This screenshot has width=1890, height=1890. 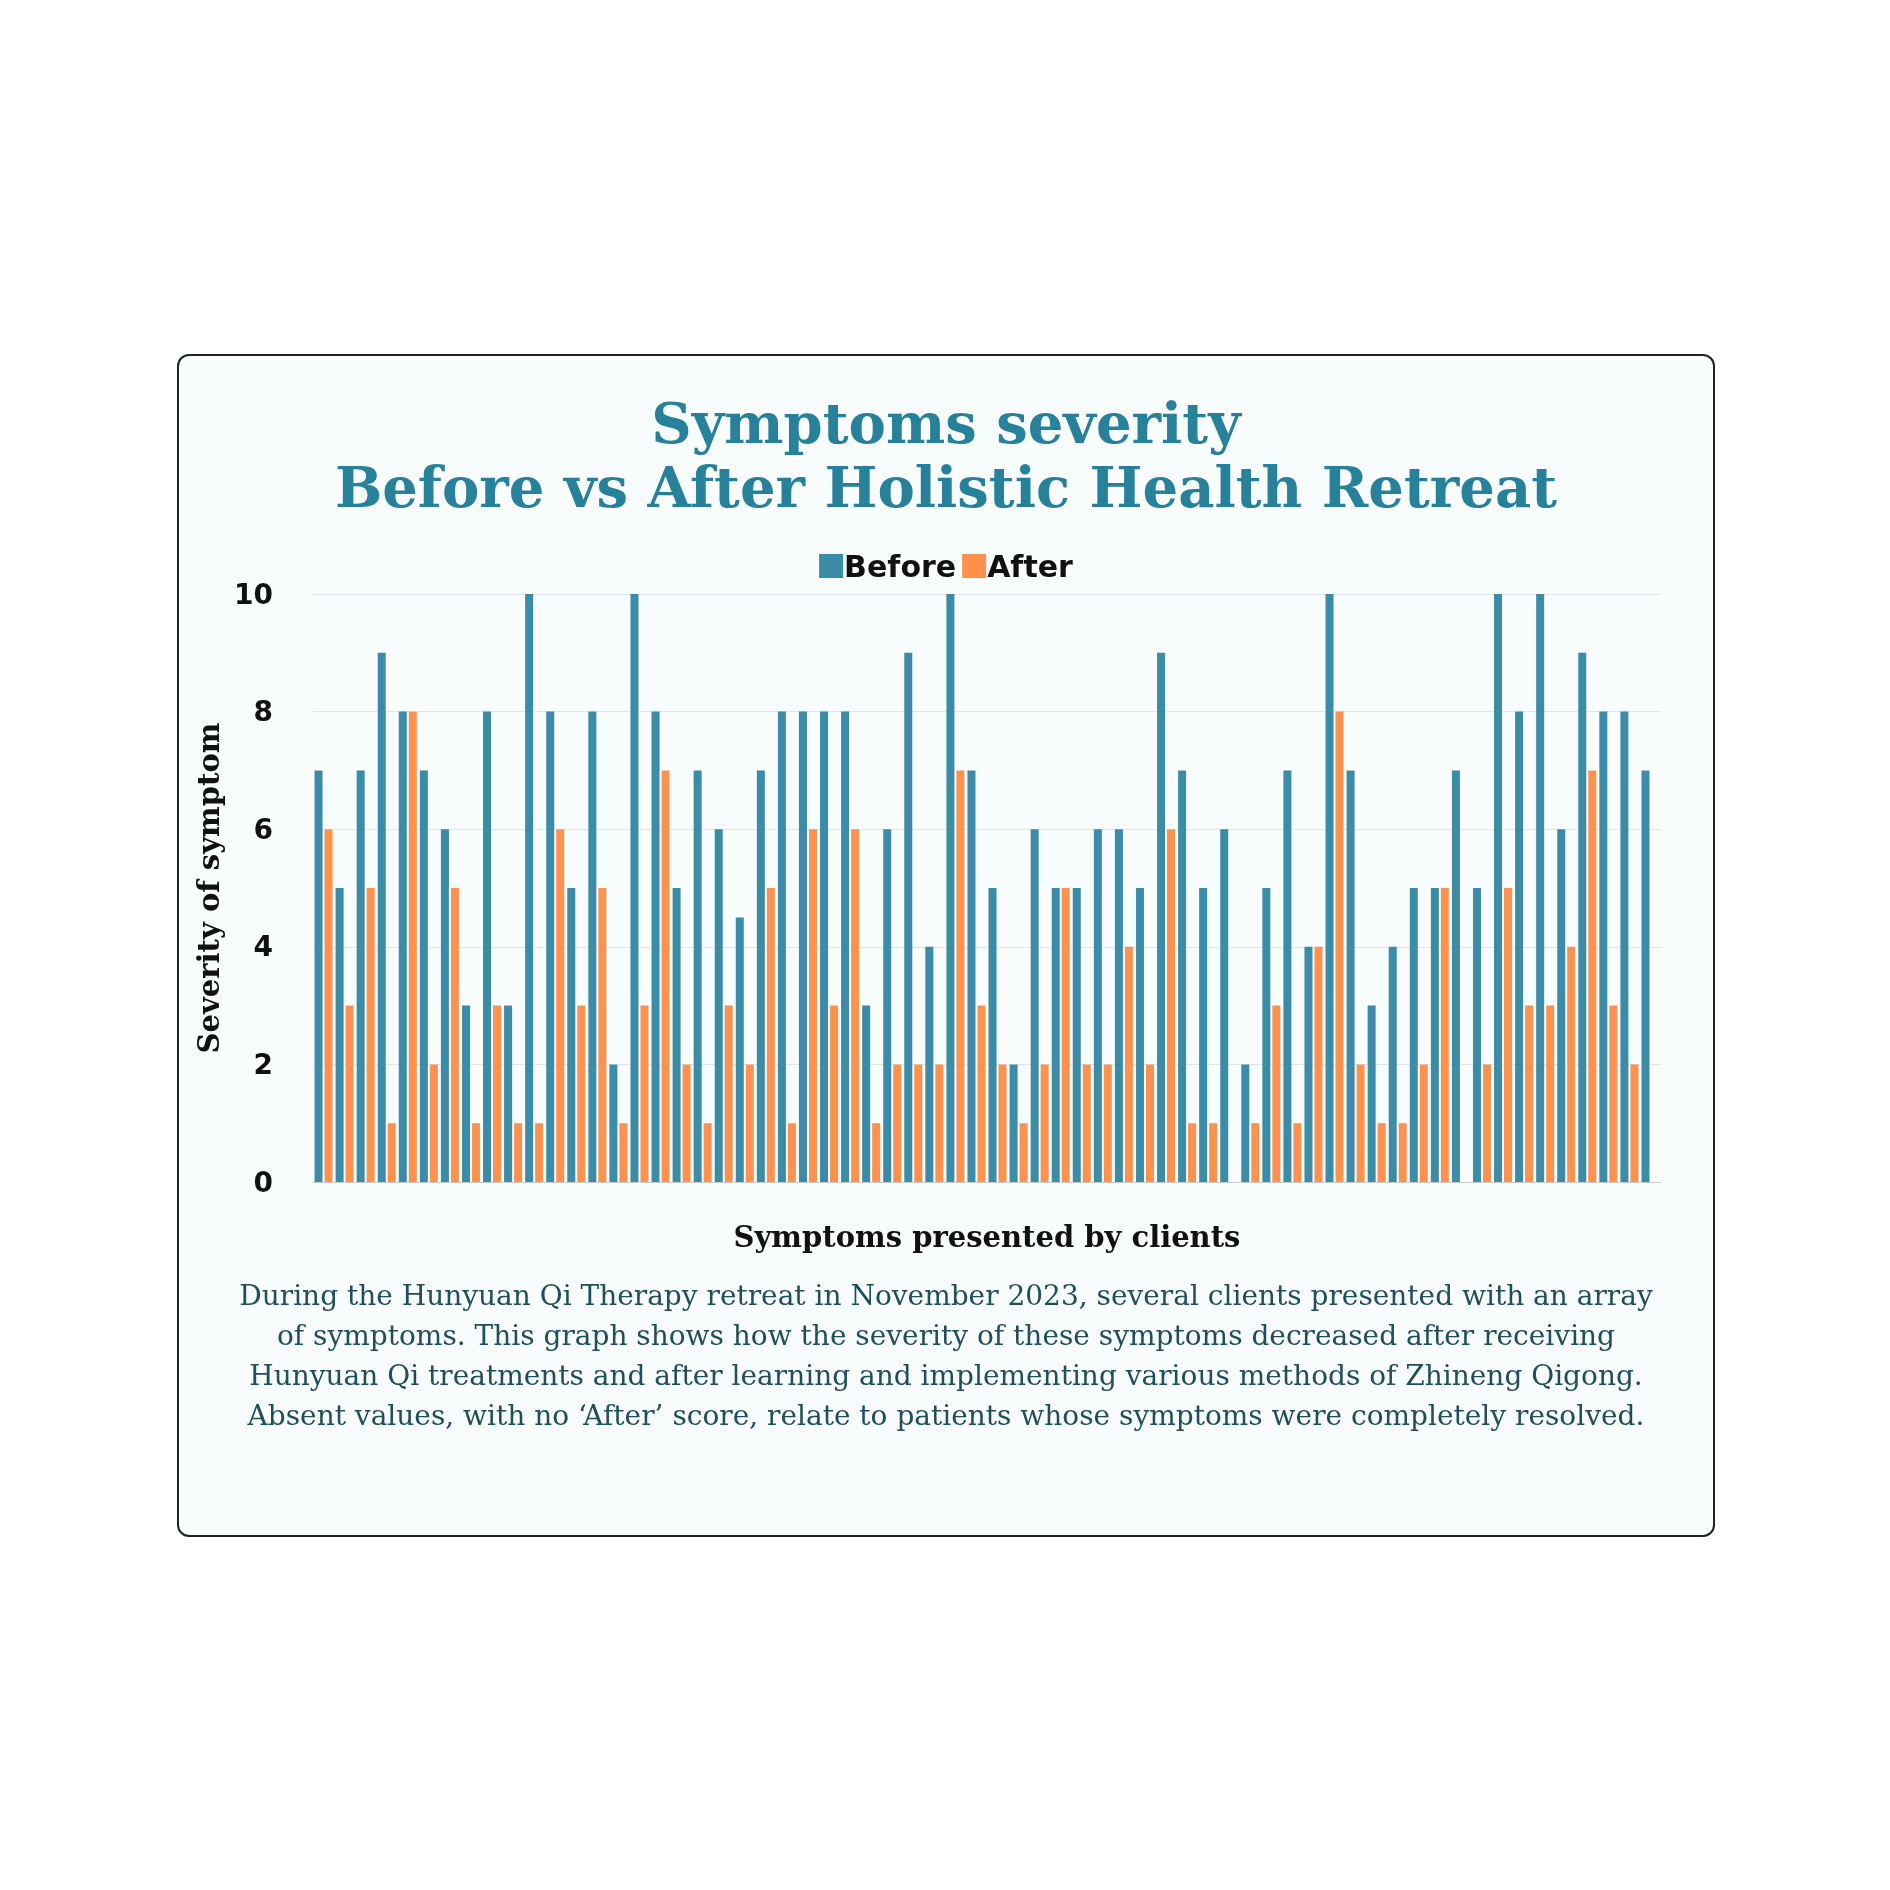 I want to click on y-tick-label: 4, so click(x=263, y=947).